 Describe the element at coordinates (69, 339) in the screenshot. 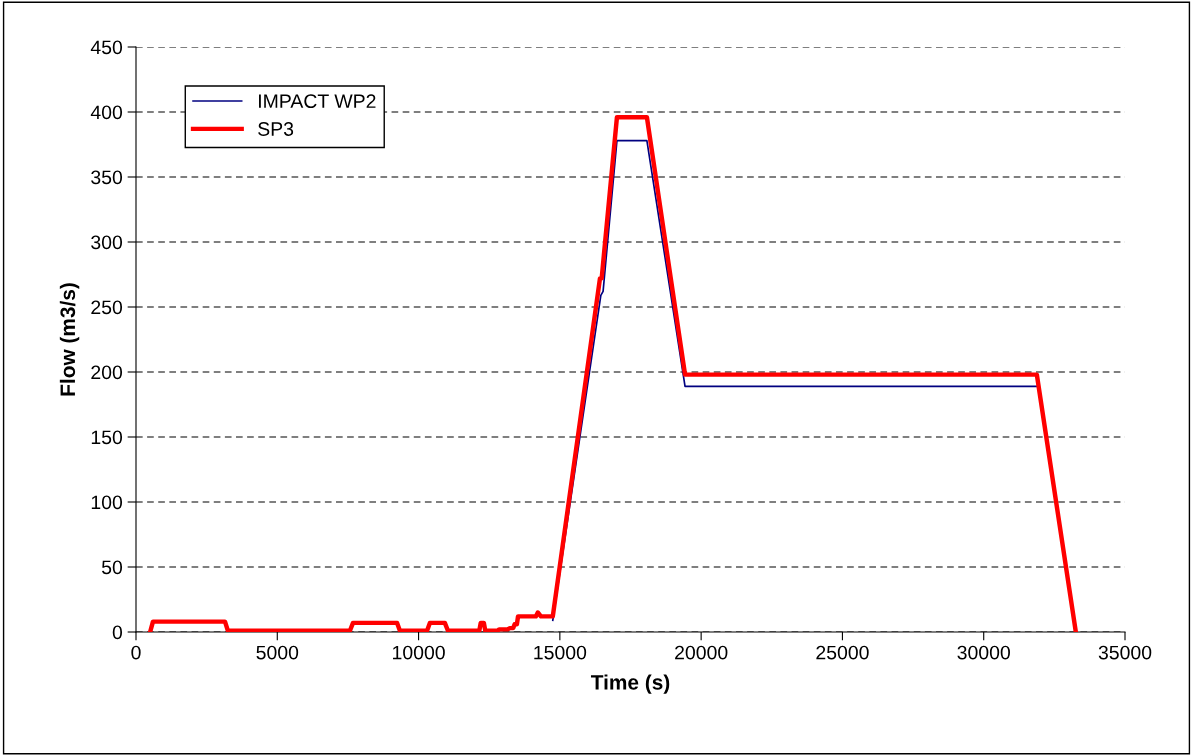

I see `y-axis-title: Flow (m3/s)` at that location.